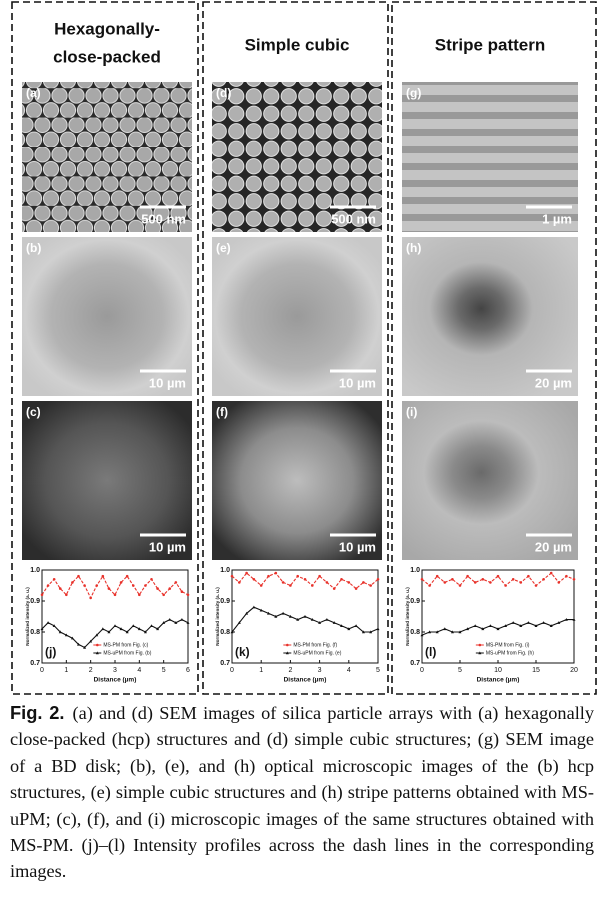  I want to click on panel-label: (c), so click(33, 412).